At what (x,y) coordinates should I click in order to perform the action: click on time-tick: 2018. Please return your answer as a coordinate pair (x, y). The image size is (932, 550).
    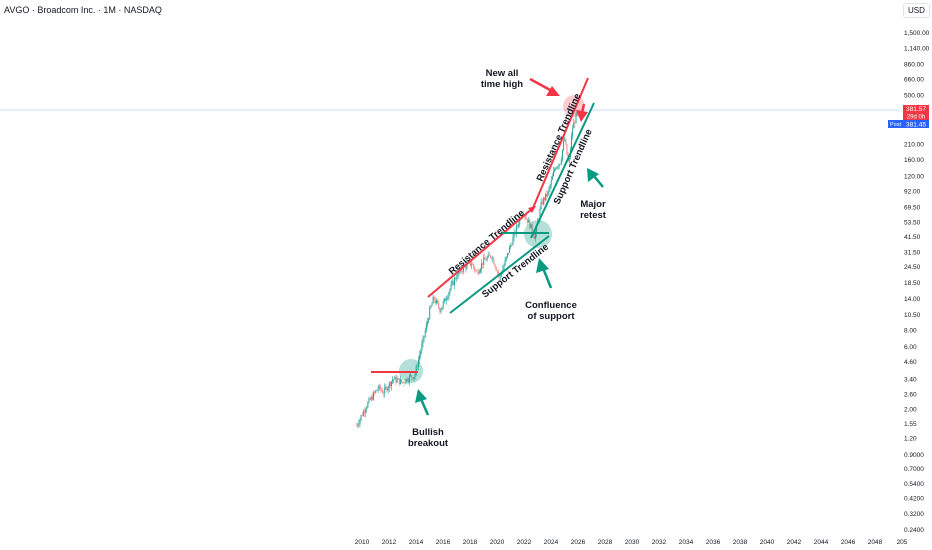
    Looking at the image, I should click on (470, 542).